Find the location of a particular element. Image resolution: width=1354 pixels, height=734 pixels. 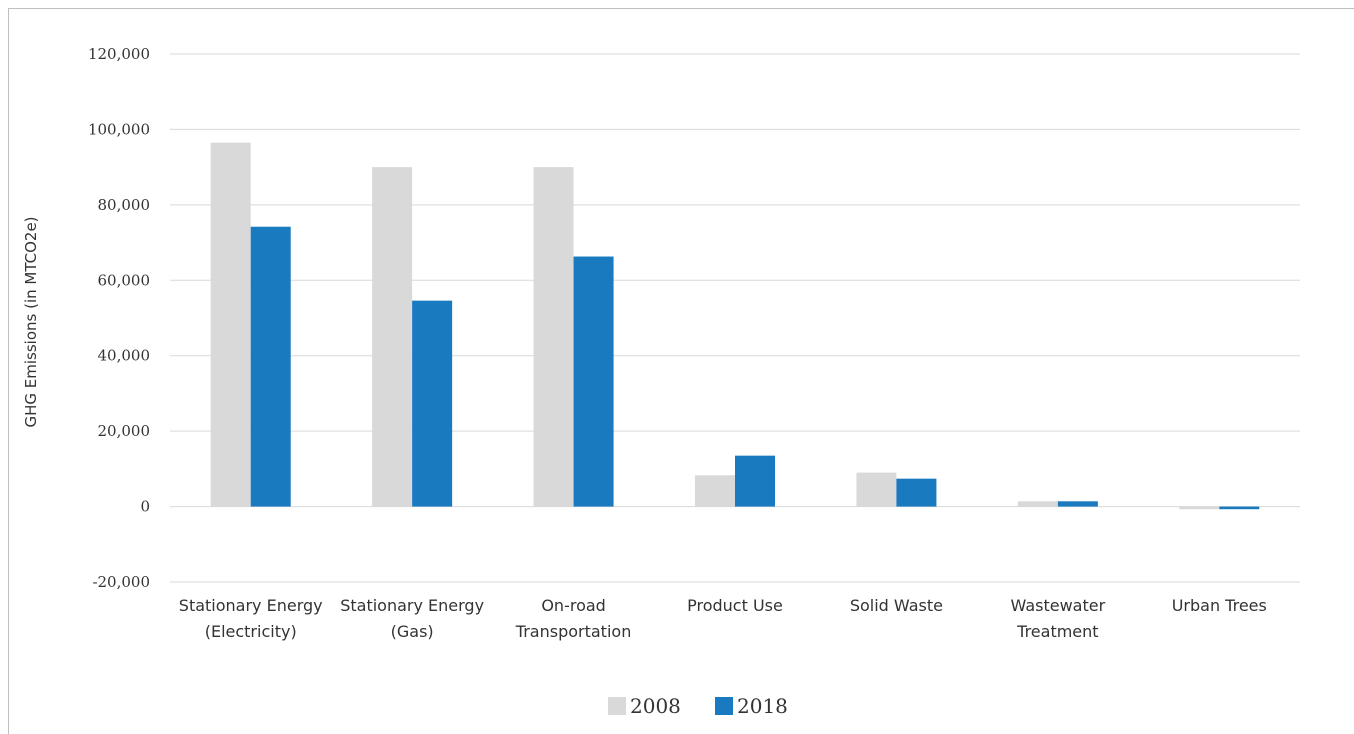

legend-swatch-2008 is located at coordinates (617, 706).